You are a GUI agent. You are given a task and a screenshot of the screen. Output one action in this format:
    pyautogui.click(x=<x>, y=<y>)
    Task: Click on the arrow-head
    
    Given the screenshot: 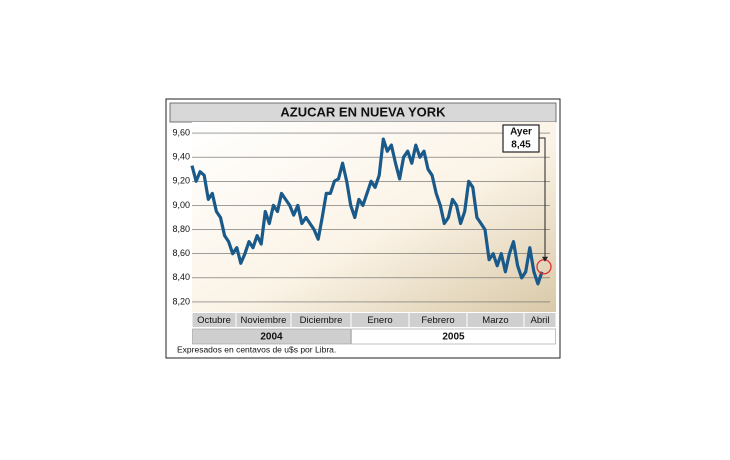 What is the action you would take?
    pyautogui.click(x=545, y=259)
    